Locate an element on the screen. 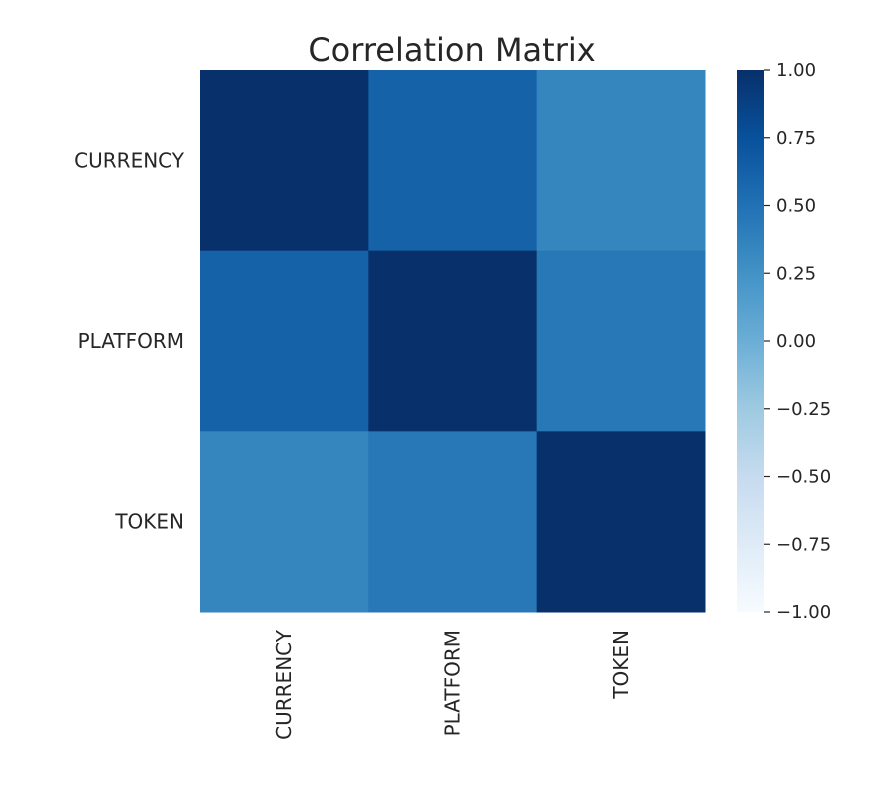 The image size is (880, 794). x-tick-label: PLATFORM is located at coordinates (453, 683).